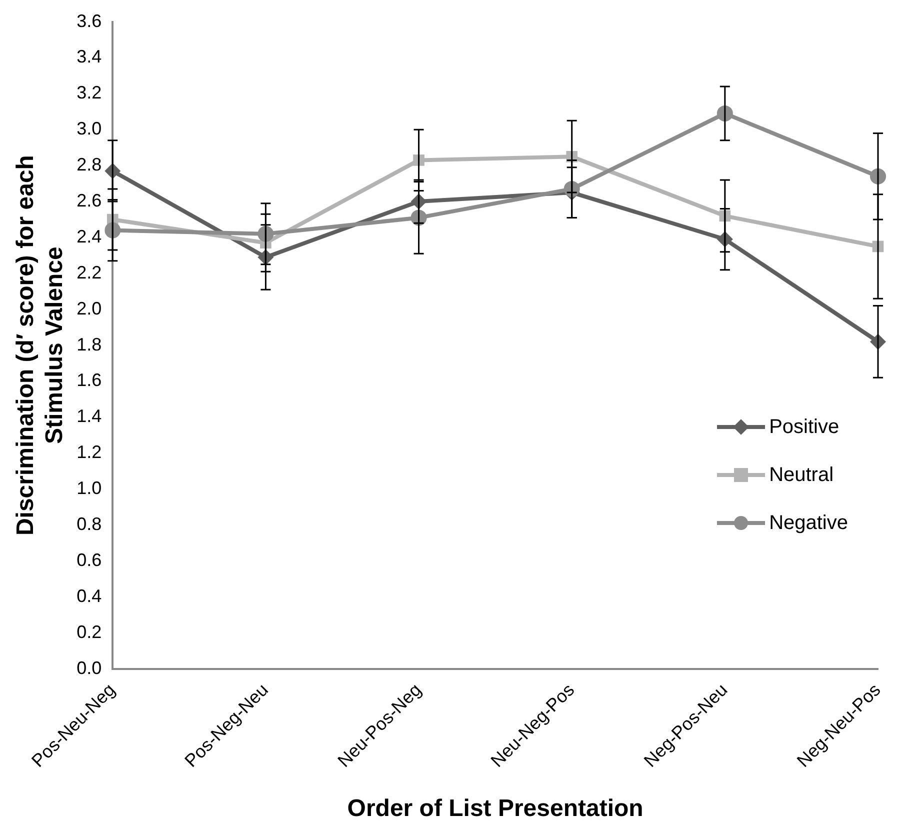  What do you see at coordinates (89, 20) in the screenshot?
I see `y-tick-label: 3.6` at bounding box center [89, 20].